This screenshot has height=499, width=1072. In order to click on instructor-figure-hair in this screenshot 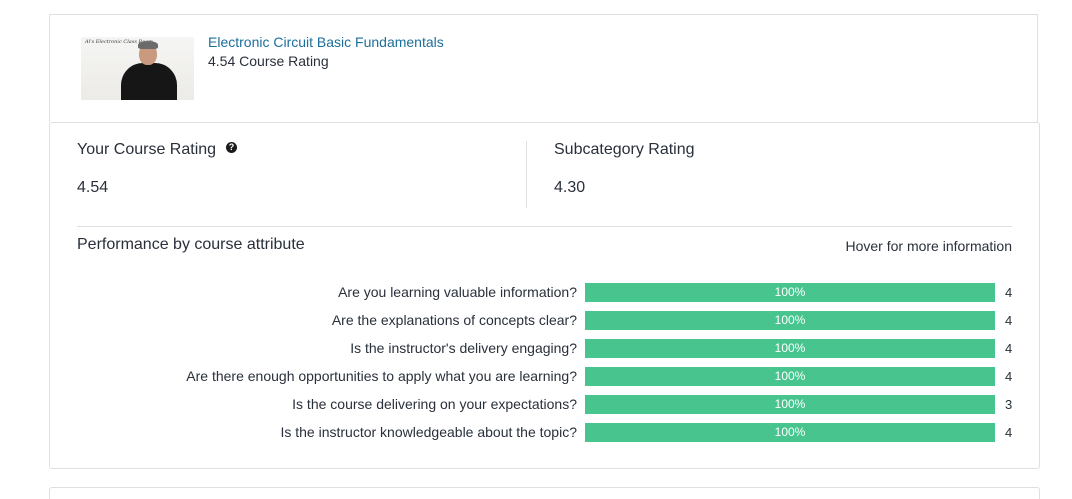, I will do `click(148, 45)`.